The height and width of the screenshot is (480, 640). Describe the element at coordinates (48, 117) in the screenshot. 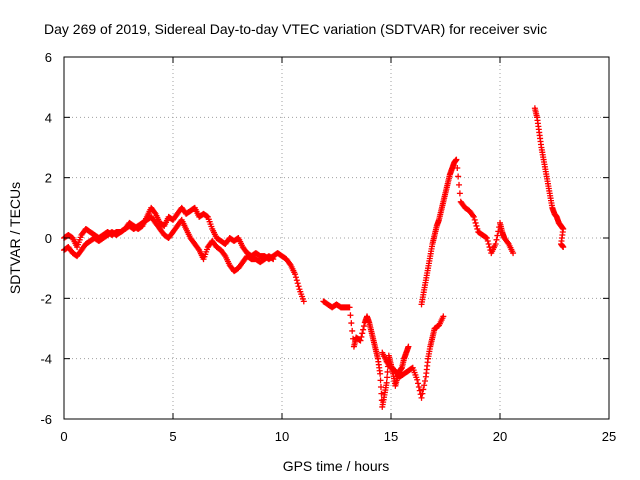

I see `y-tick-label: 4` at that location.